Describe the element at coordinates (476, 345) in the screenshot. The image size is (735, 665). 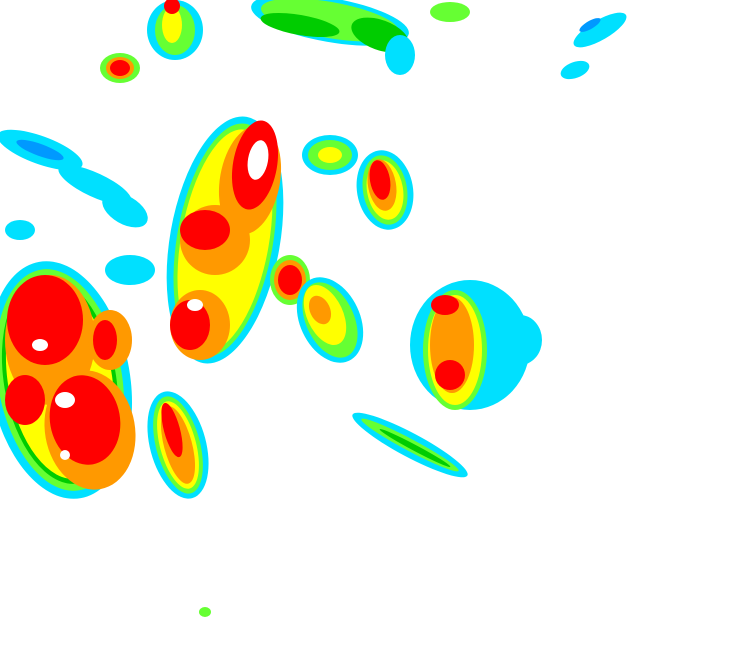
I see `storm-east` at that location.